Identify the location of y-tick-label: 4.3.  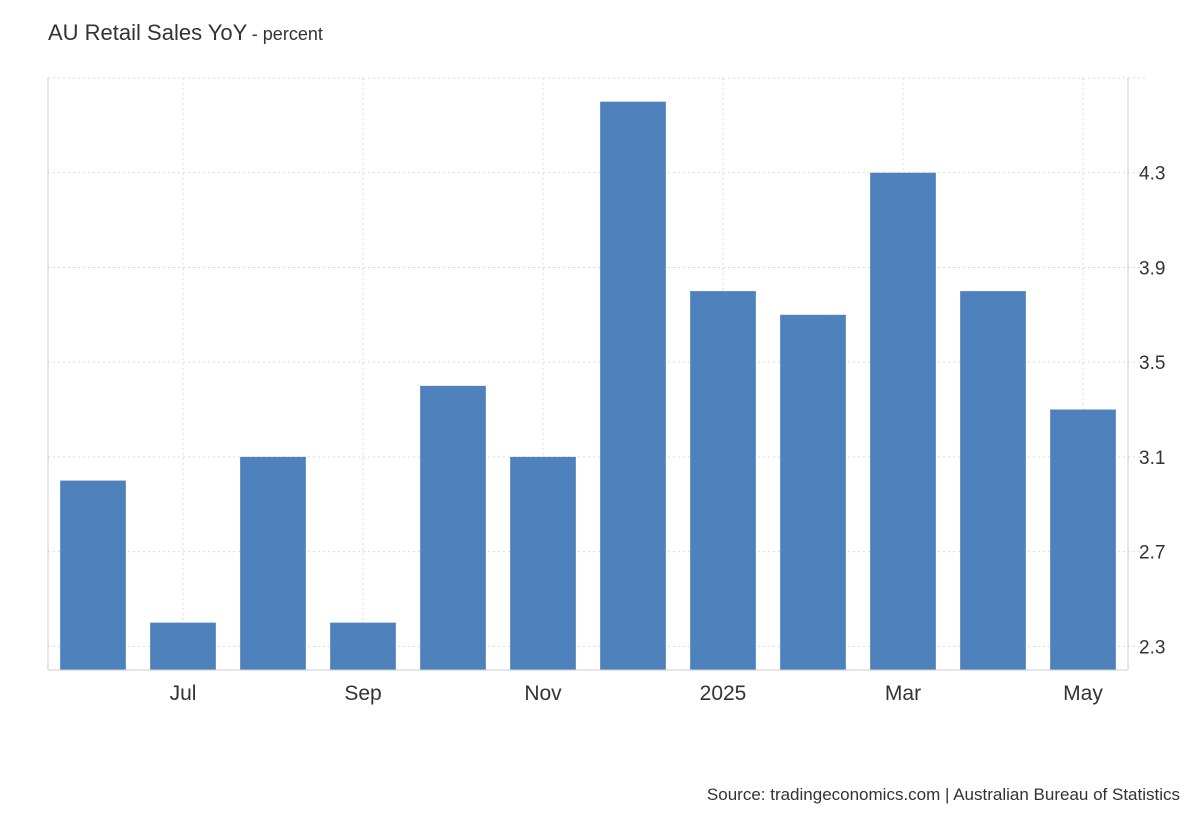
(1152, 174).